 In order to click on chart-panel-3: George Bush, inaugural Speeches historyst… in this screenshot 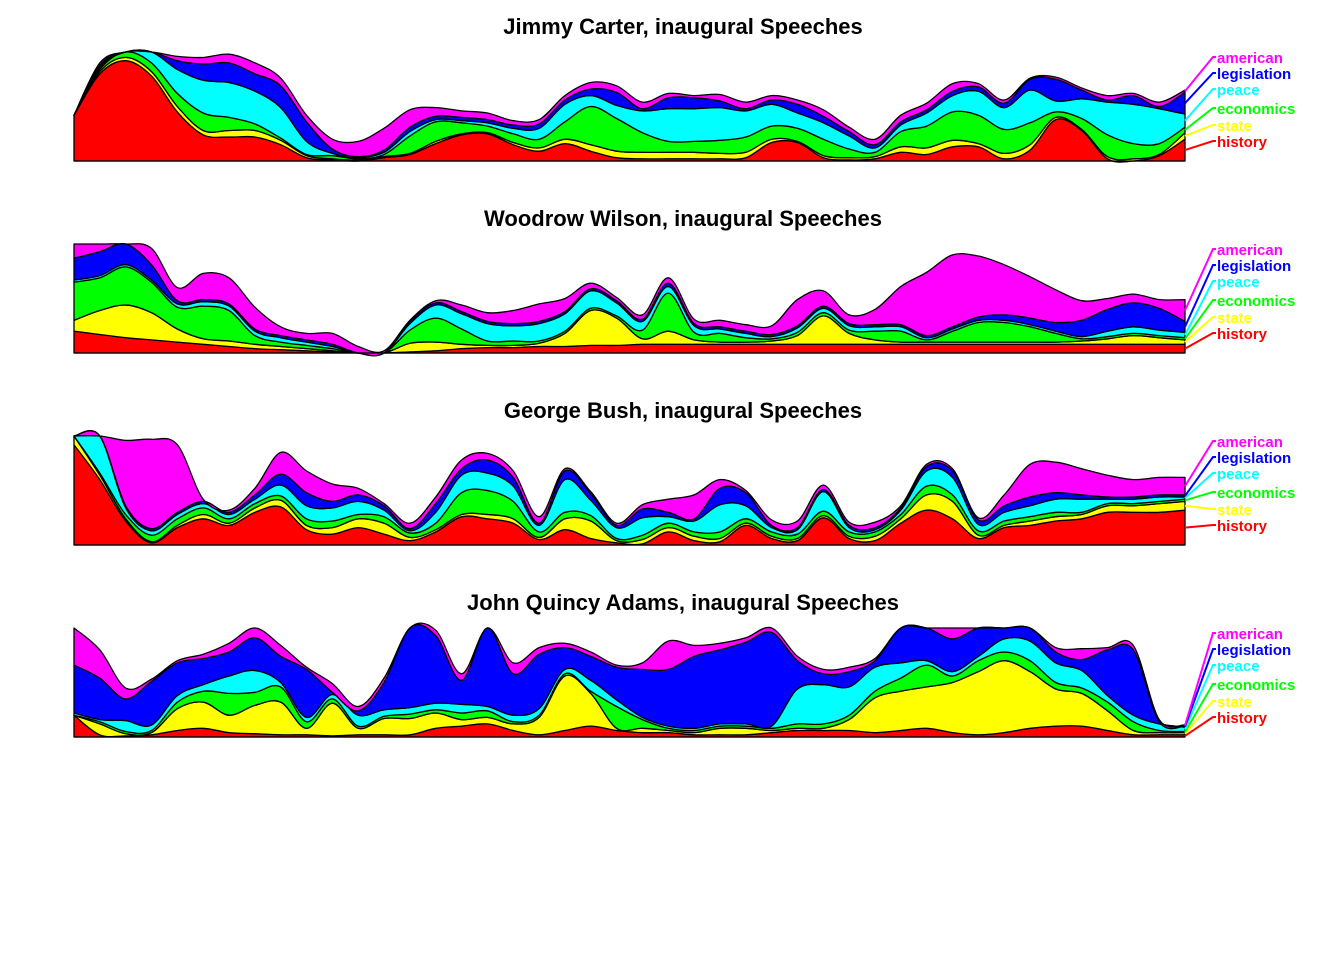, I will do `click(684, 472)`.